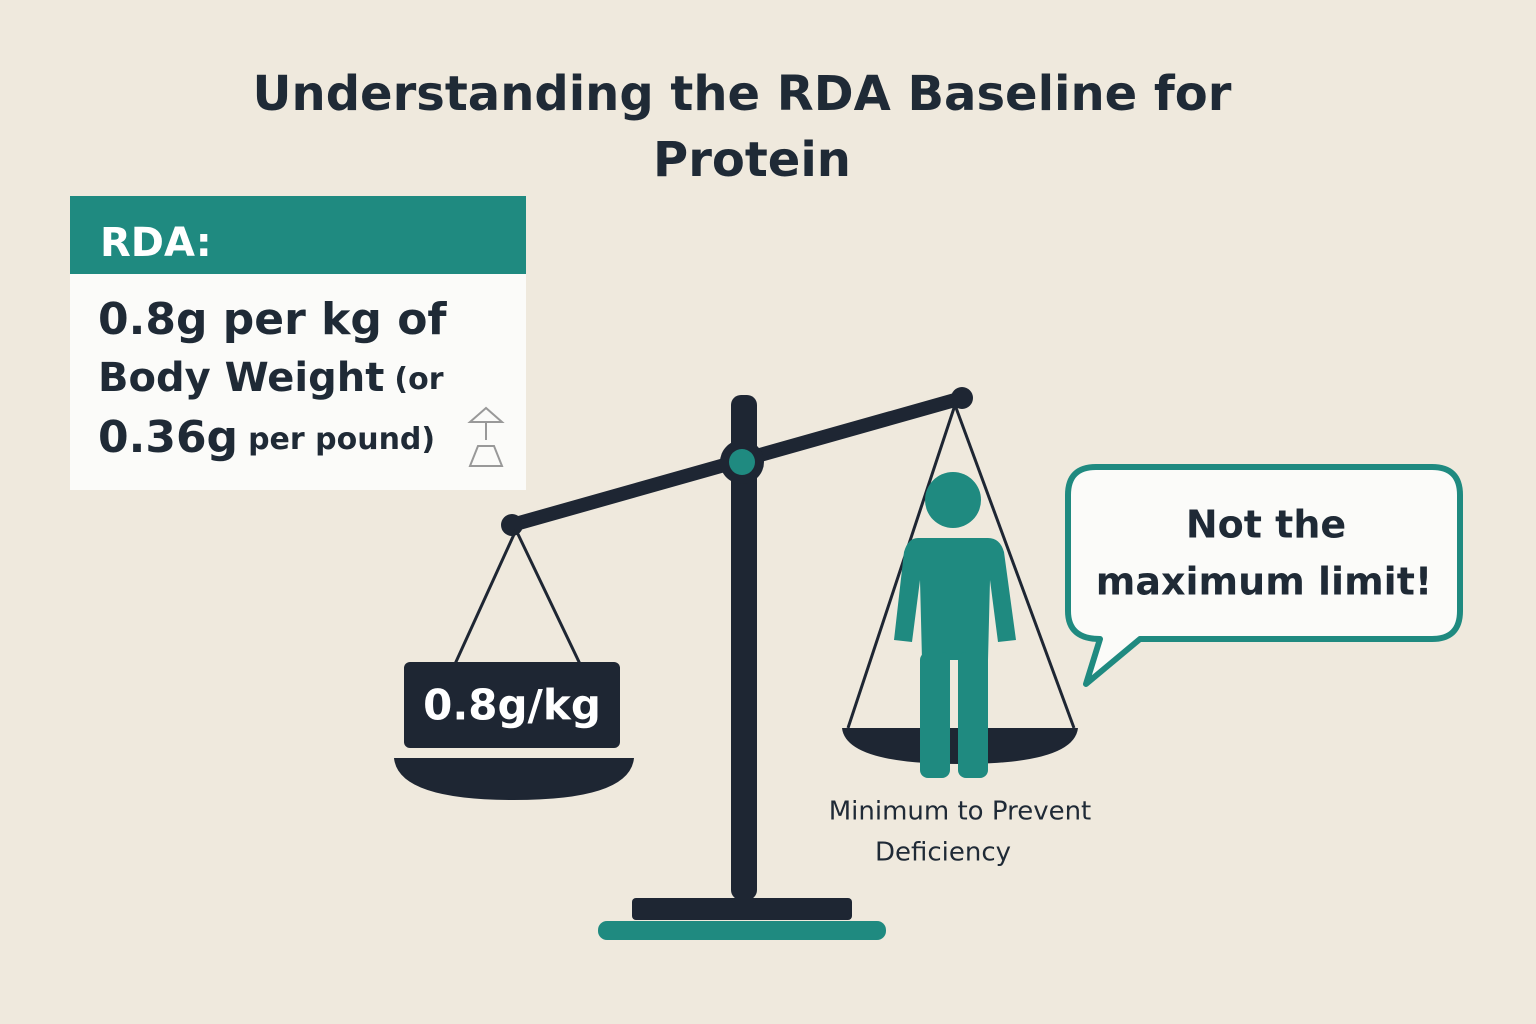 This screenshot has width=1536, height=1024. Describe the element at coordinates (517, 597) in the screenshot. I see `left-ropes` at that location.